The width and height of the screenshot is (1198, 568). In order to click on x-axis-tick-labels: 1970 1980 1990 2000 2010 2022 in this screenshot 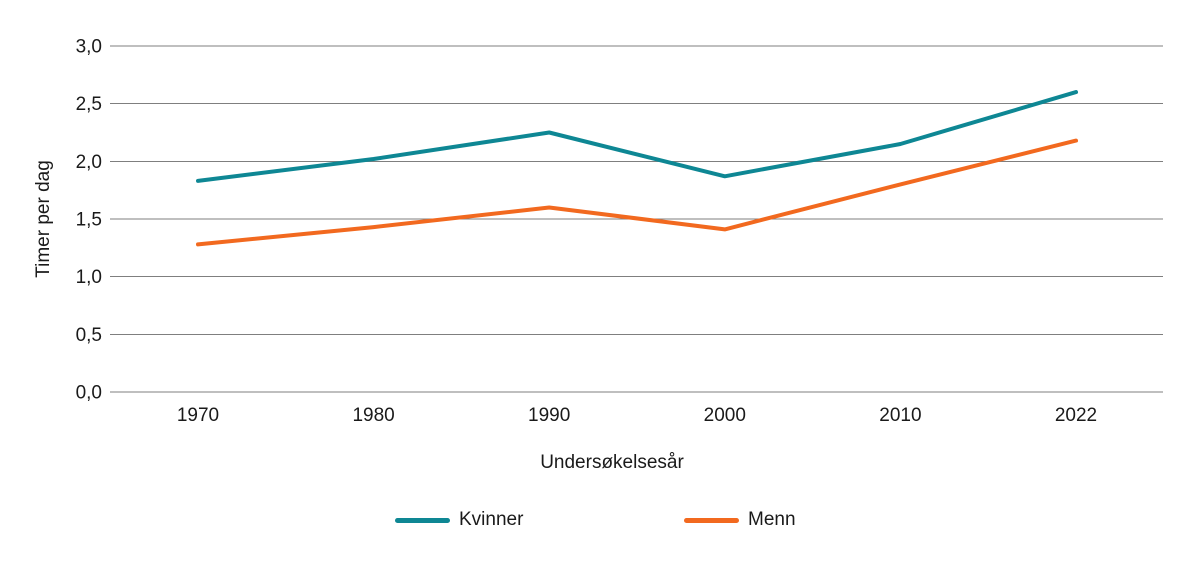, I will do `click(637, 415)`.